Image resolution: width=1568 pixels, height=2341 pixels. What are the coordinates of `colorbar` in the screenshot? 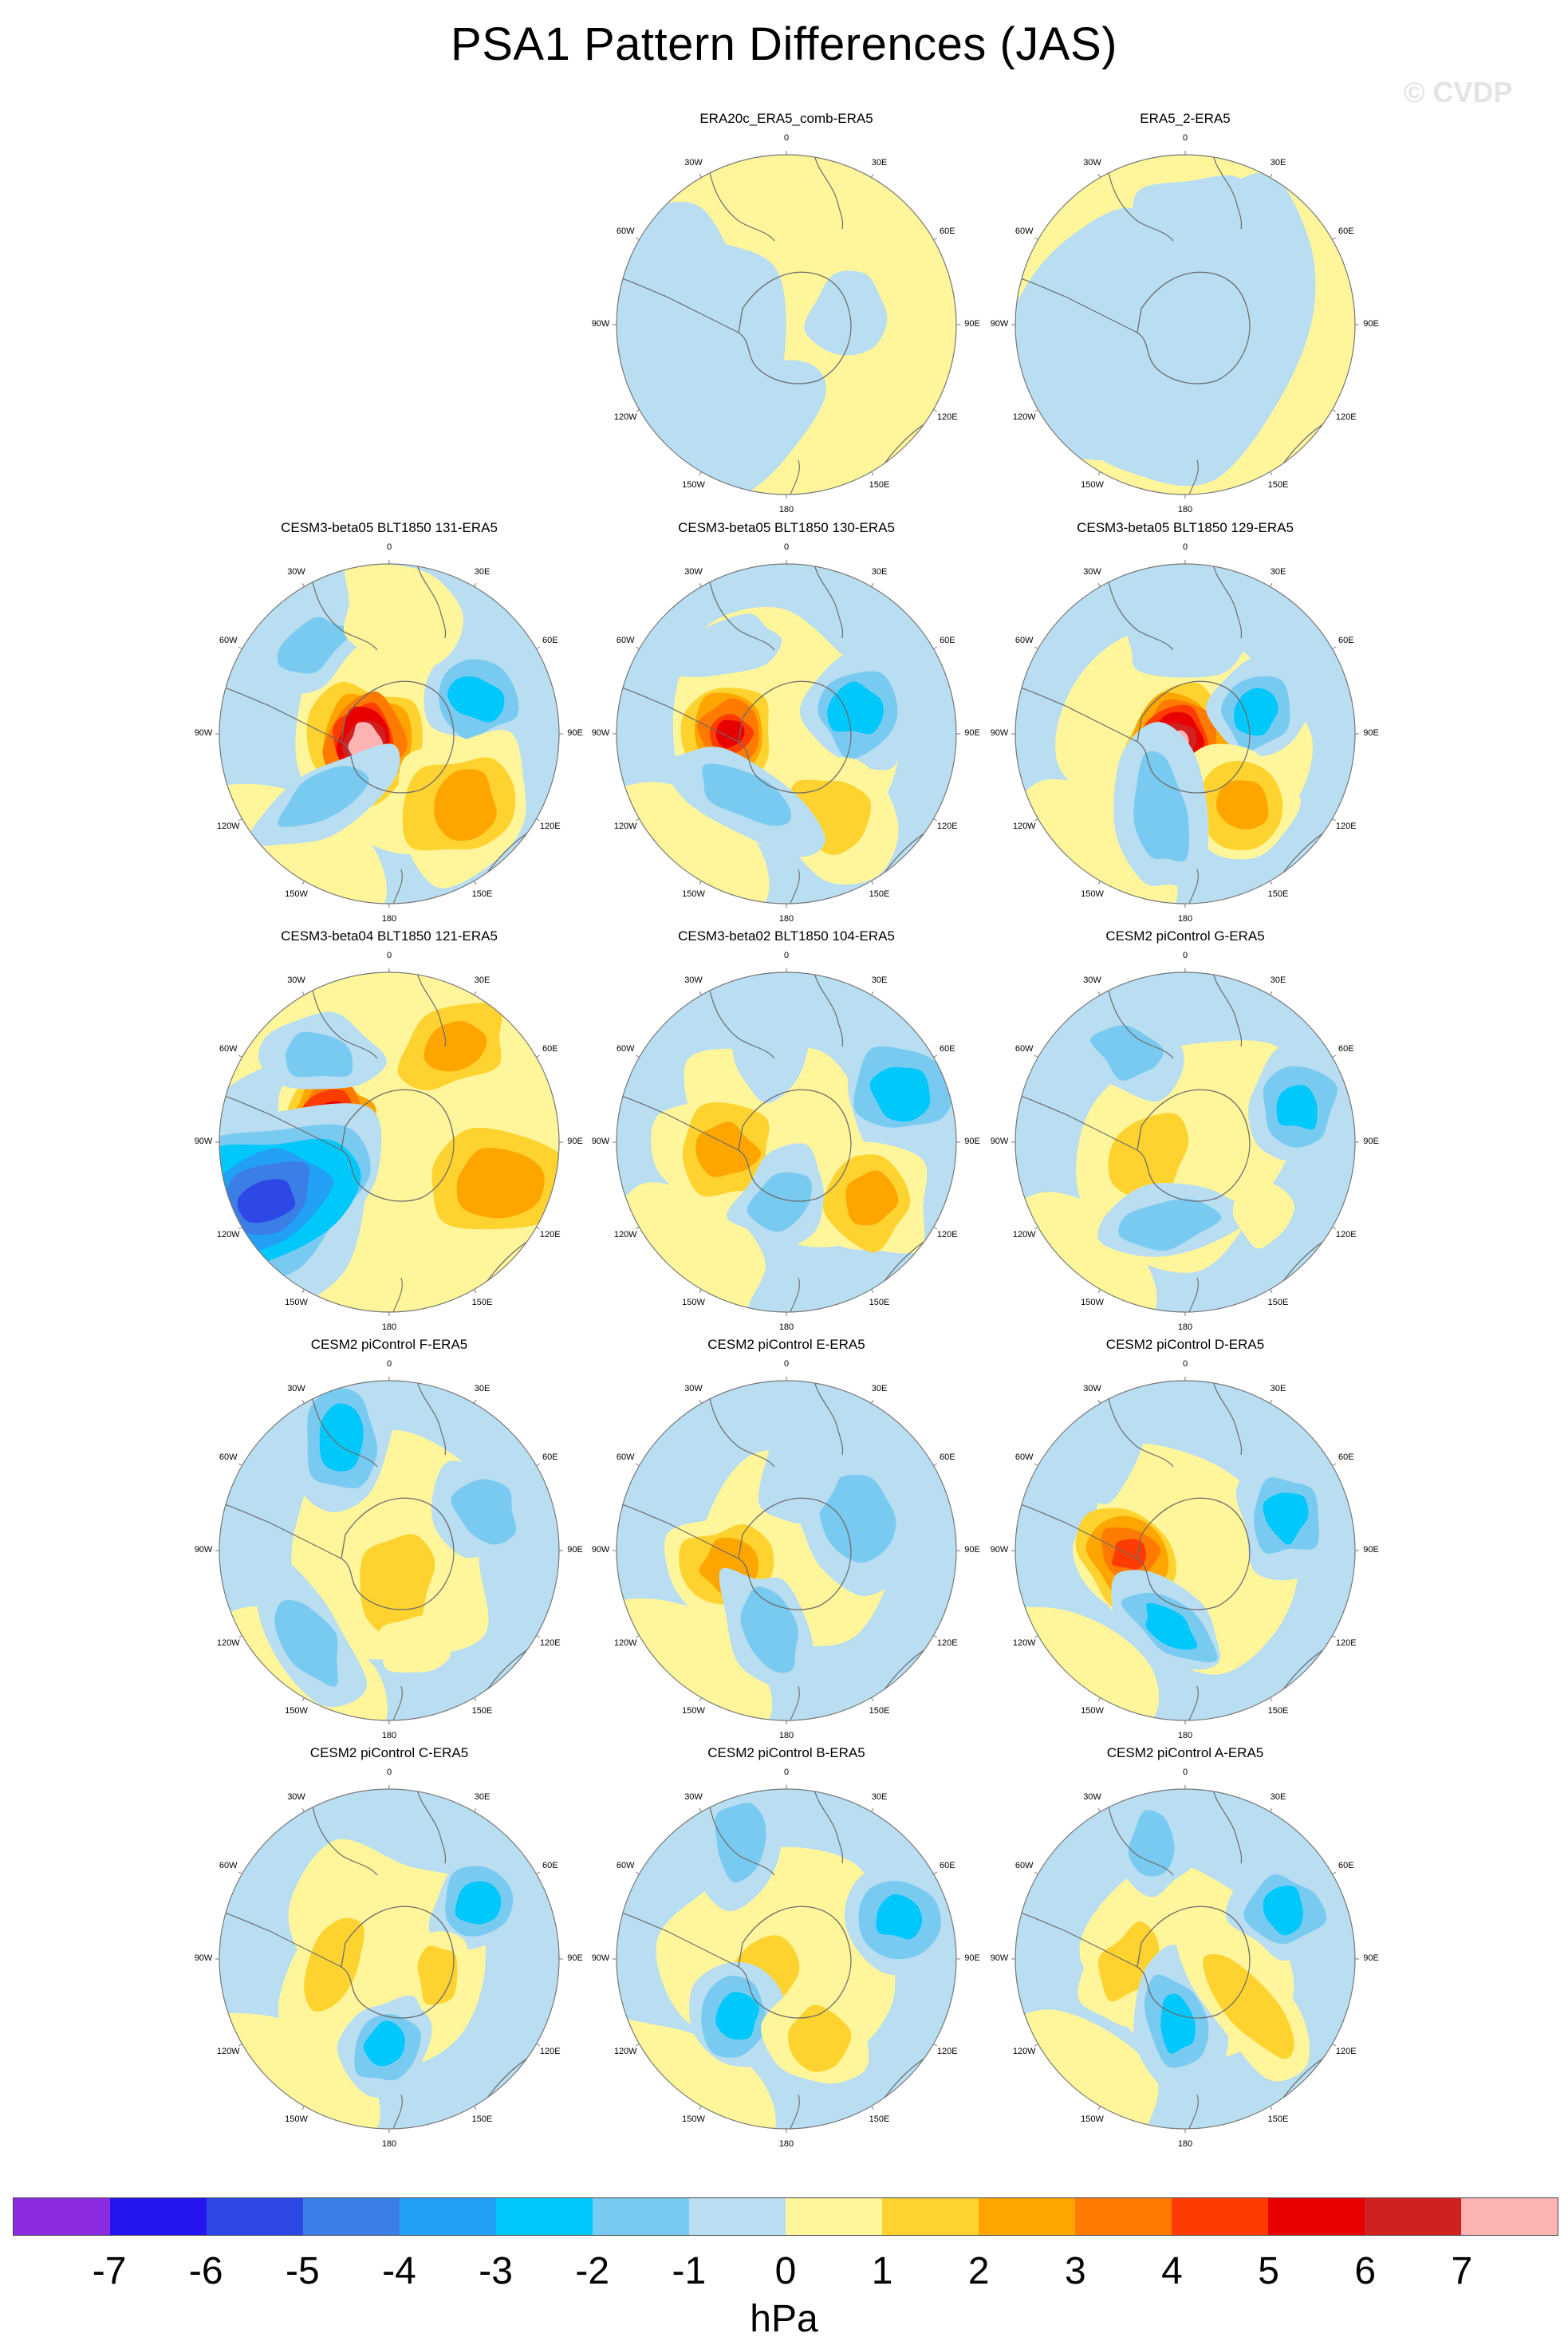 It's located at (786, 2216).